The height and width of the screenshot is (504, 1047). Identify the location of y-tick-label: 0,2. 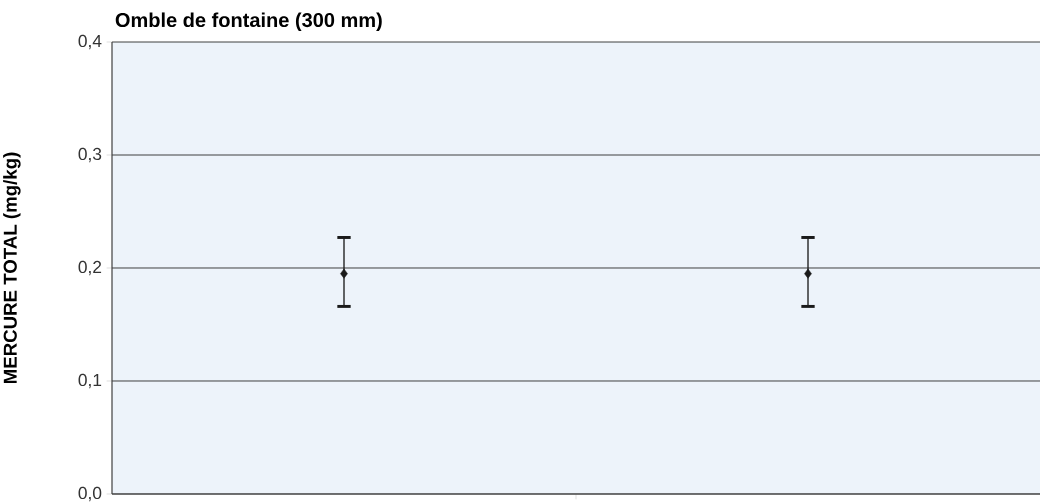
(90, 268).